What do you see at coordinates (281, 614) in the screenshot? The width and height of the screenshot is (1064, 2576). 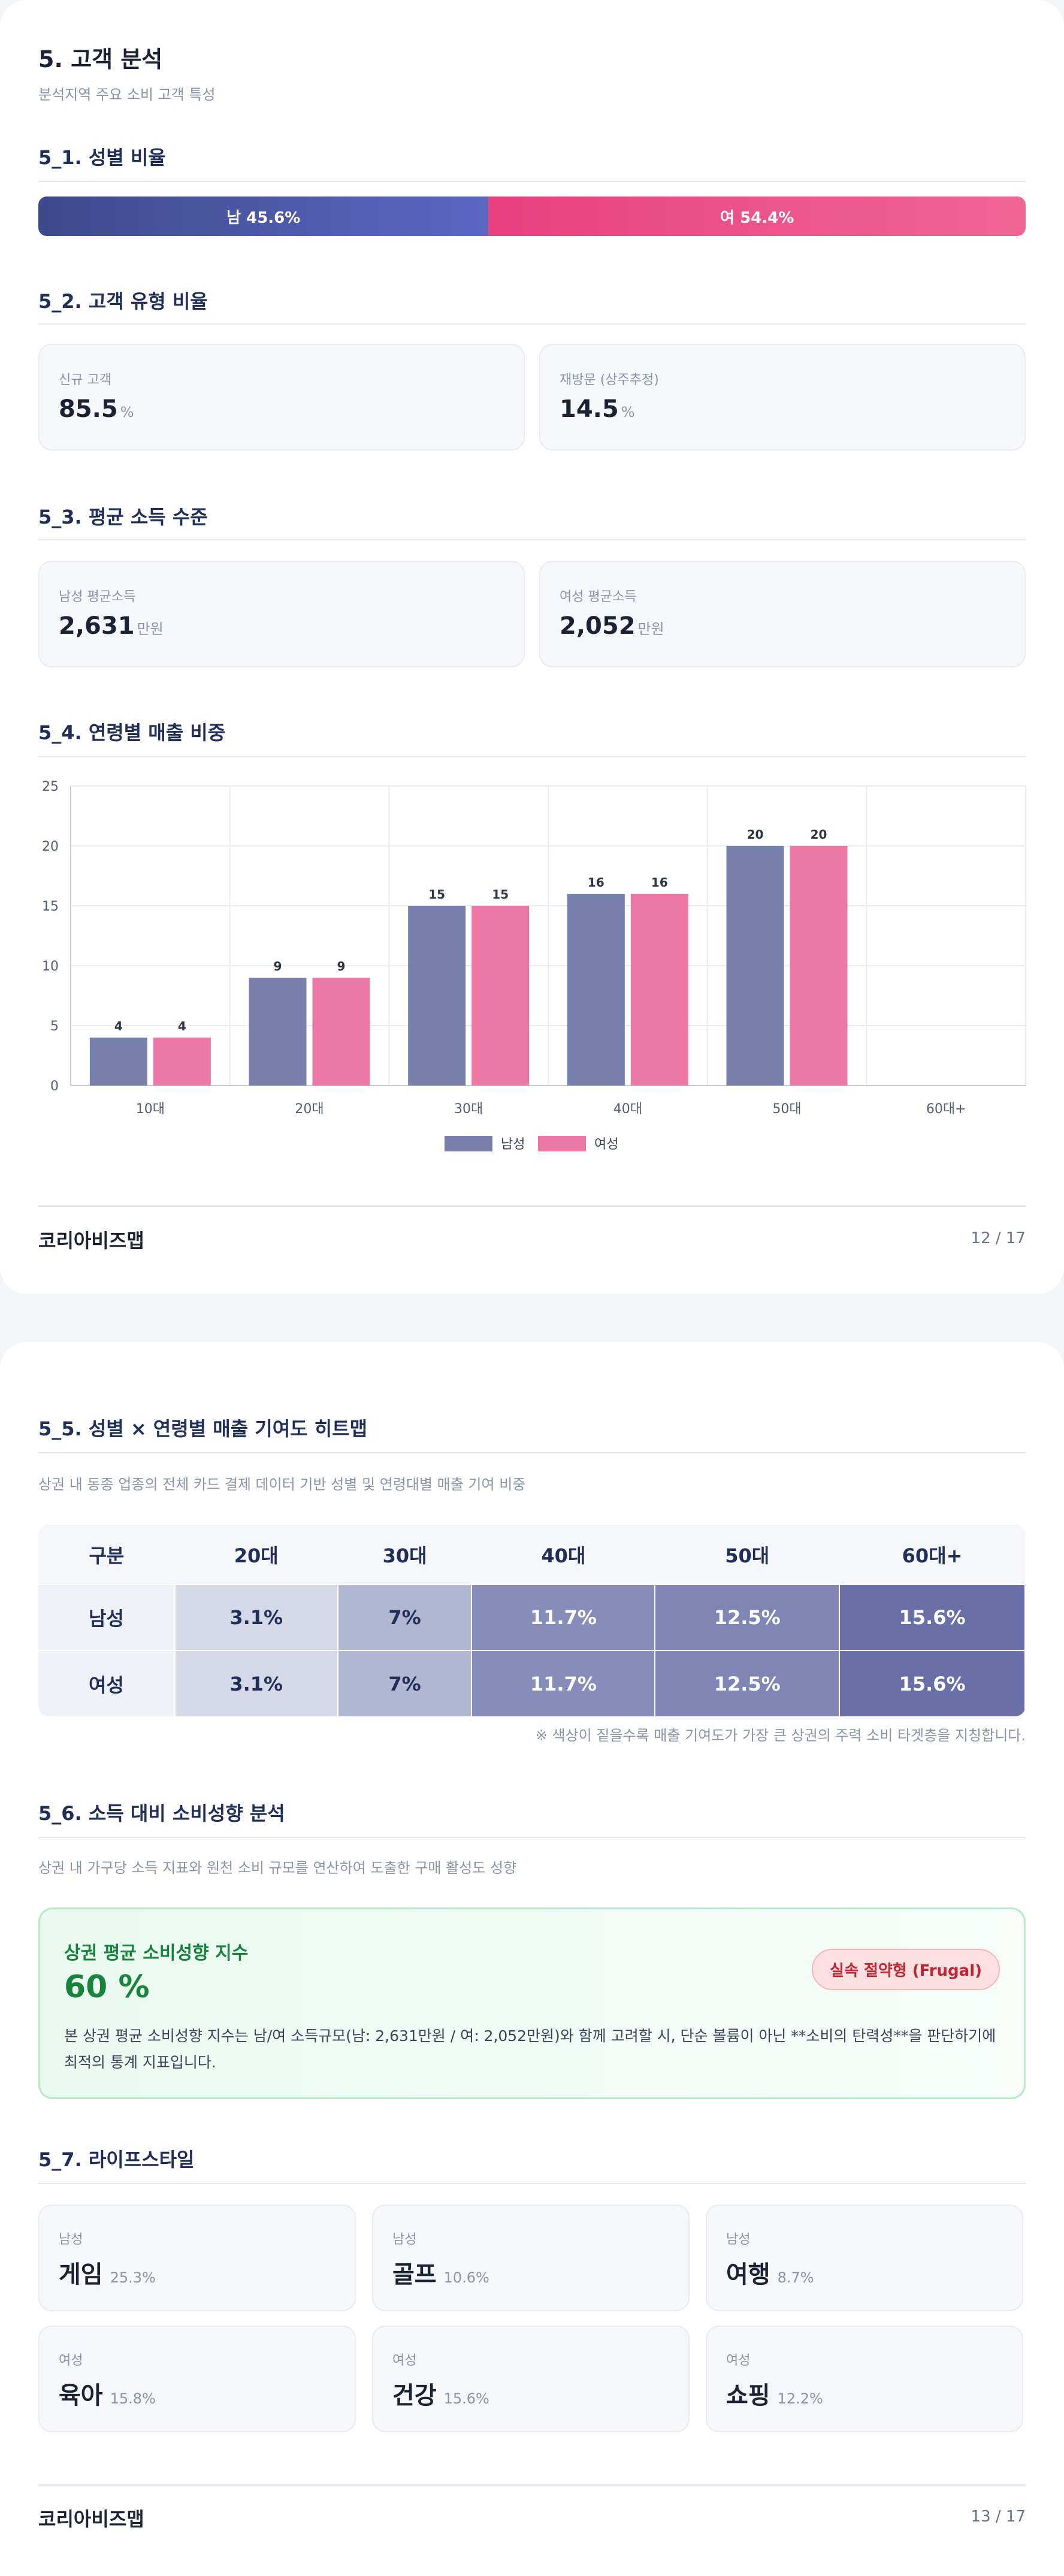 I see `card-male-income: 남성 평균소득 2,631 만원` at bounding box center [281, 614].